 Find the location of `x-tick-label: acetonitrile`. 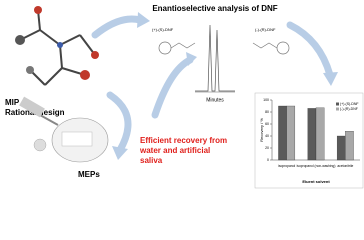

x-tick-label: acetonitrile is located at coordinates (345, 166).